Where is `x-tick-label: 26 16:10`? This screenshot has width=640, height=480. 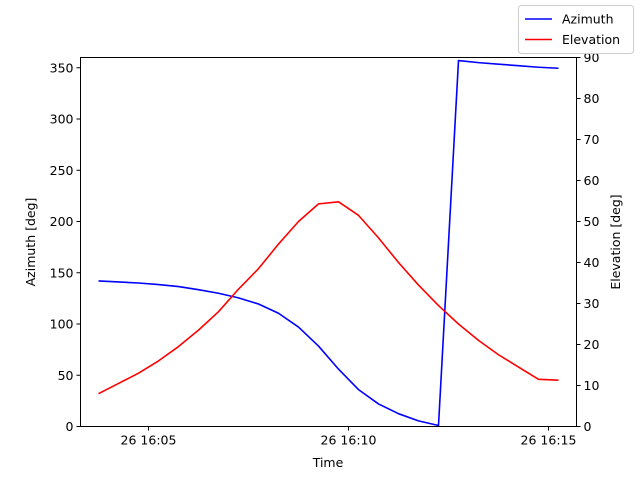 x-tick-label: 26 16:10 is located at coordinates (349, 440).